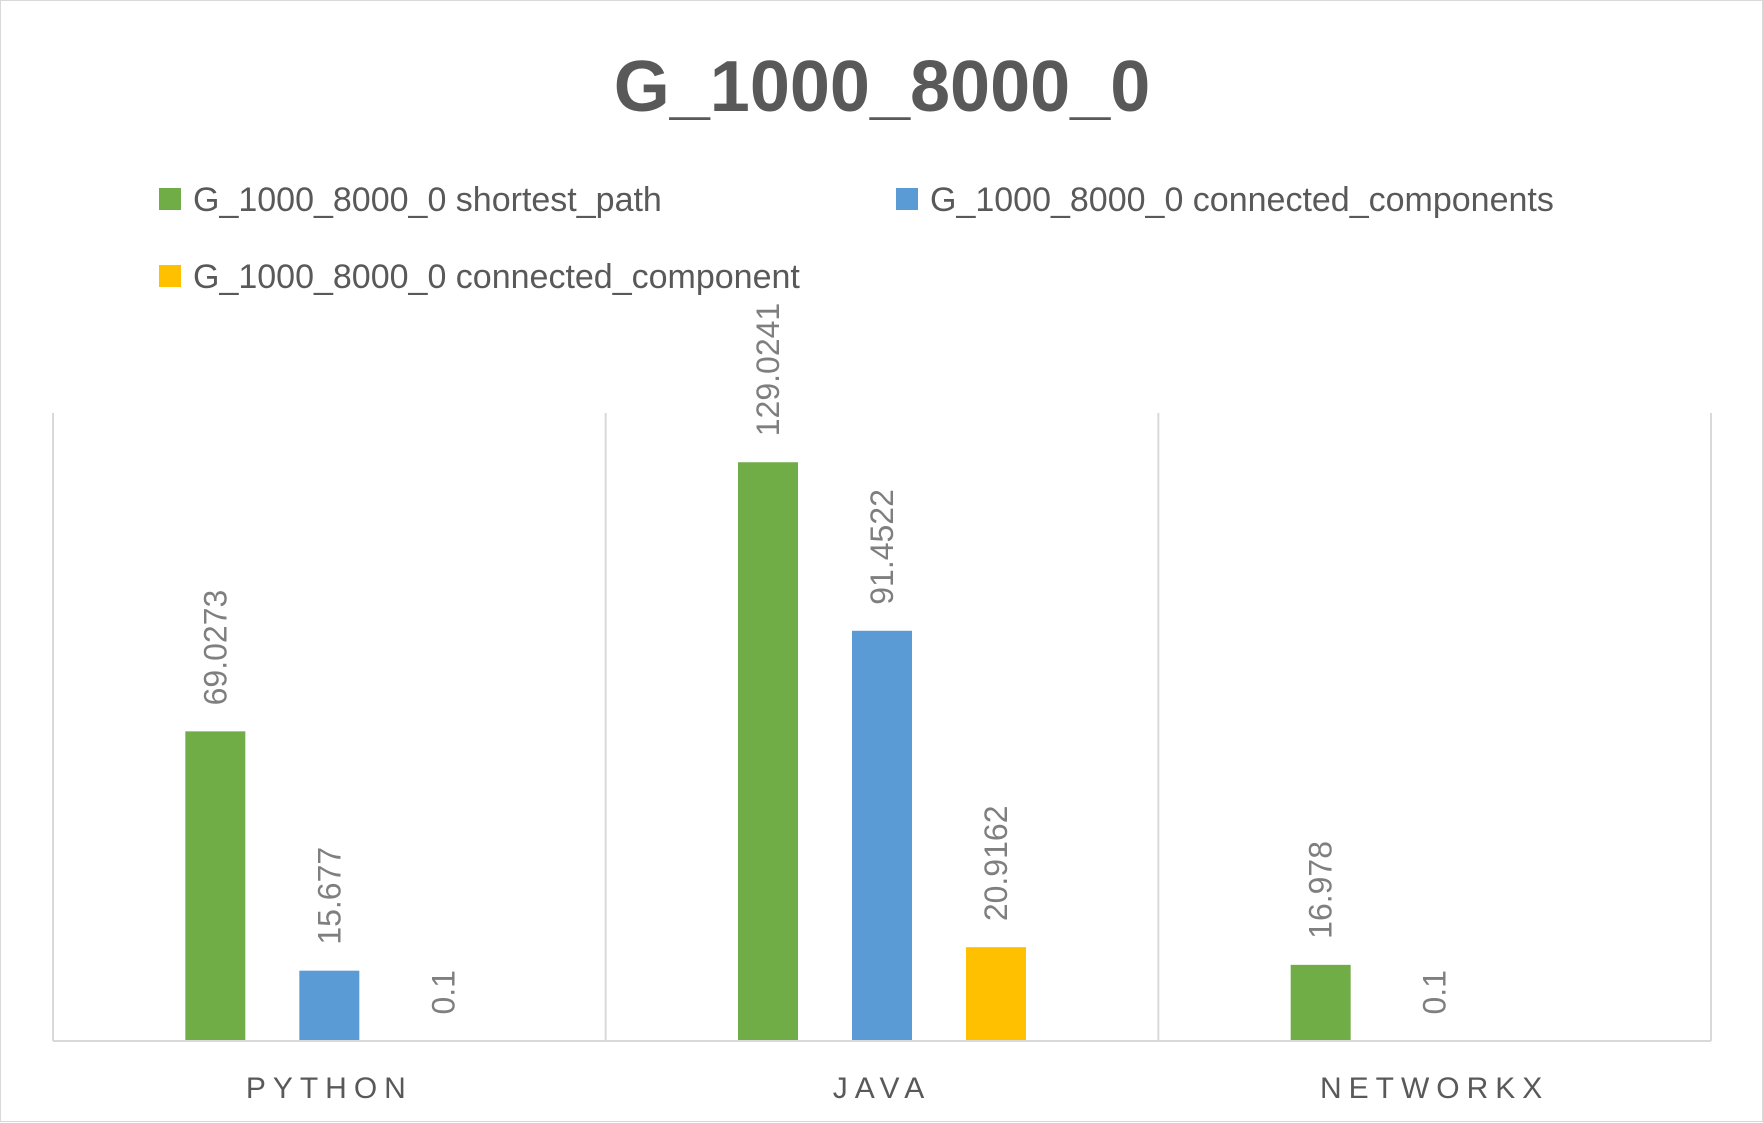  Describe the element at coordinates (443, 992) in the screenshot. I see `data-label-2-0: 0.1` at that location.